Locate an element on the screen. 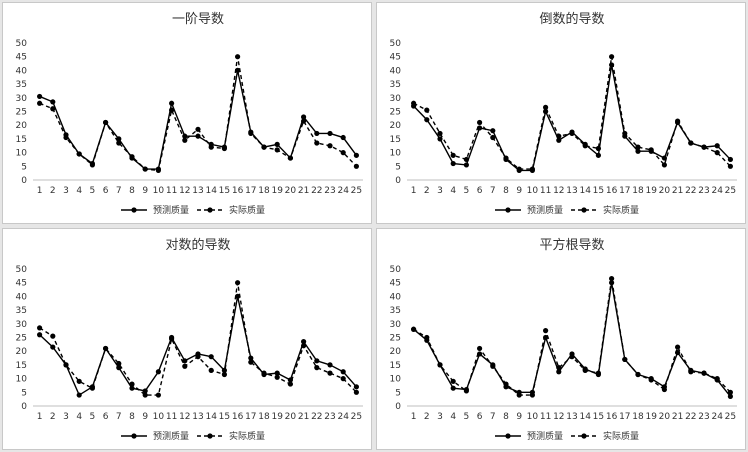 The height and width of the screenshot is (452, 748). x-tick-label: 9 is located at coordinates (145, 417).